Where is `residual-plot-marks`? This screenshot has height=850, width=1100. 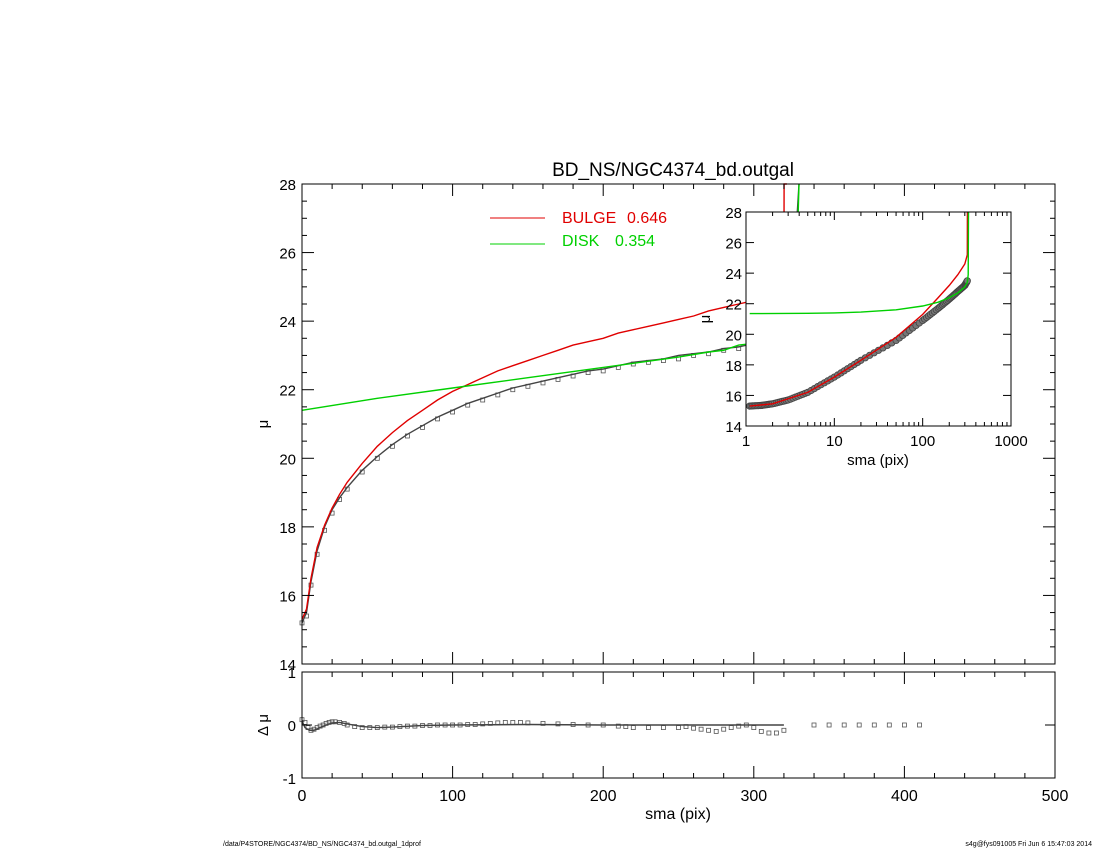 residual-plot-marks is located at coordinates (610, 726).